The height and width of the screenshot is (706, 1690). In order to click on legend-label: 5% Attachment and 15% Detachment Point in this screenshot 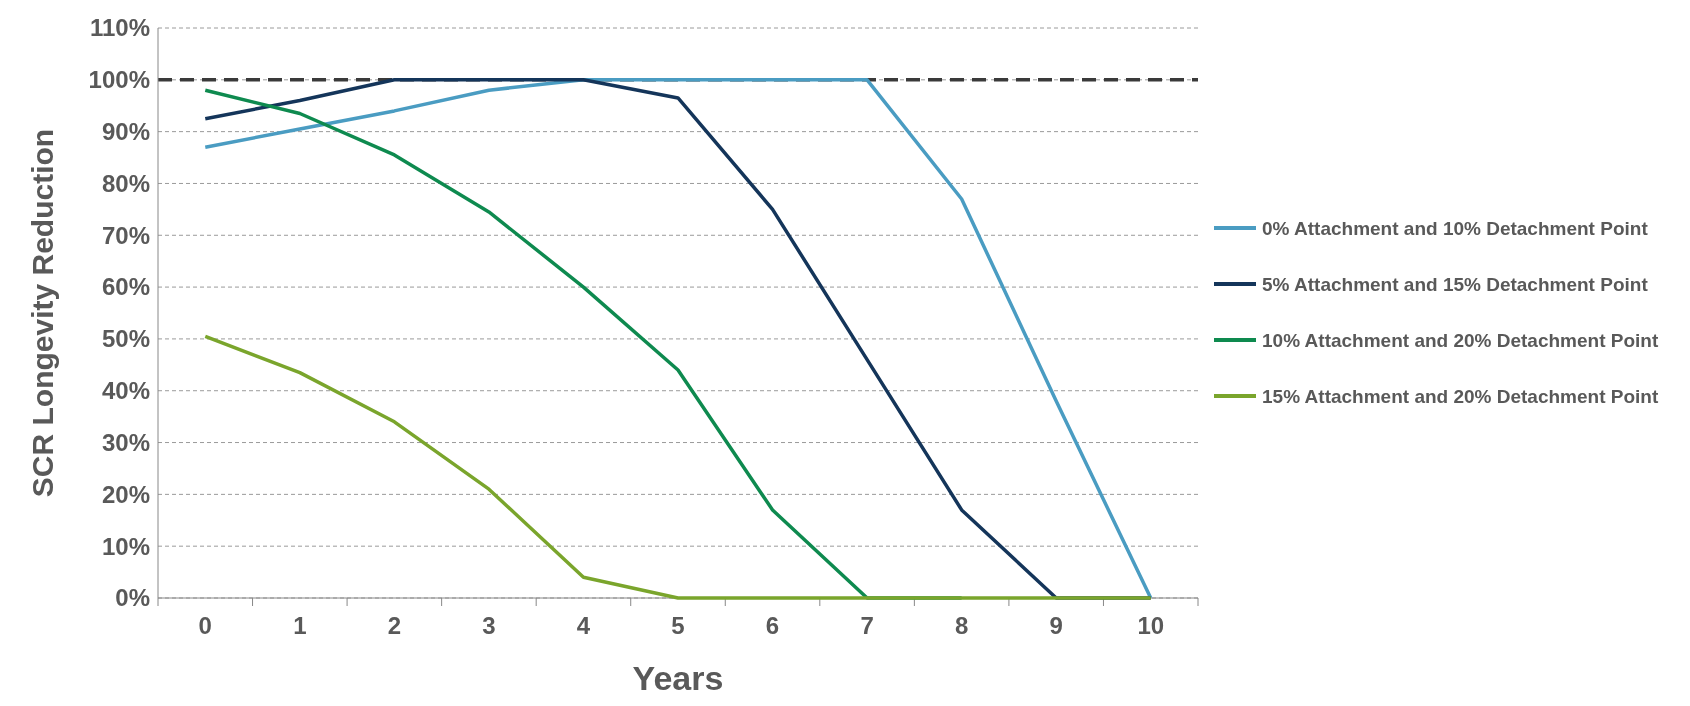, I will do `click(1455, 284)`.